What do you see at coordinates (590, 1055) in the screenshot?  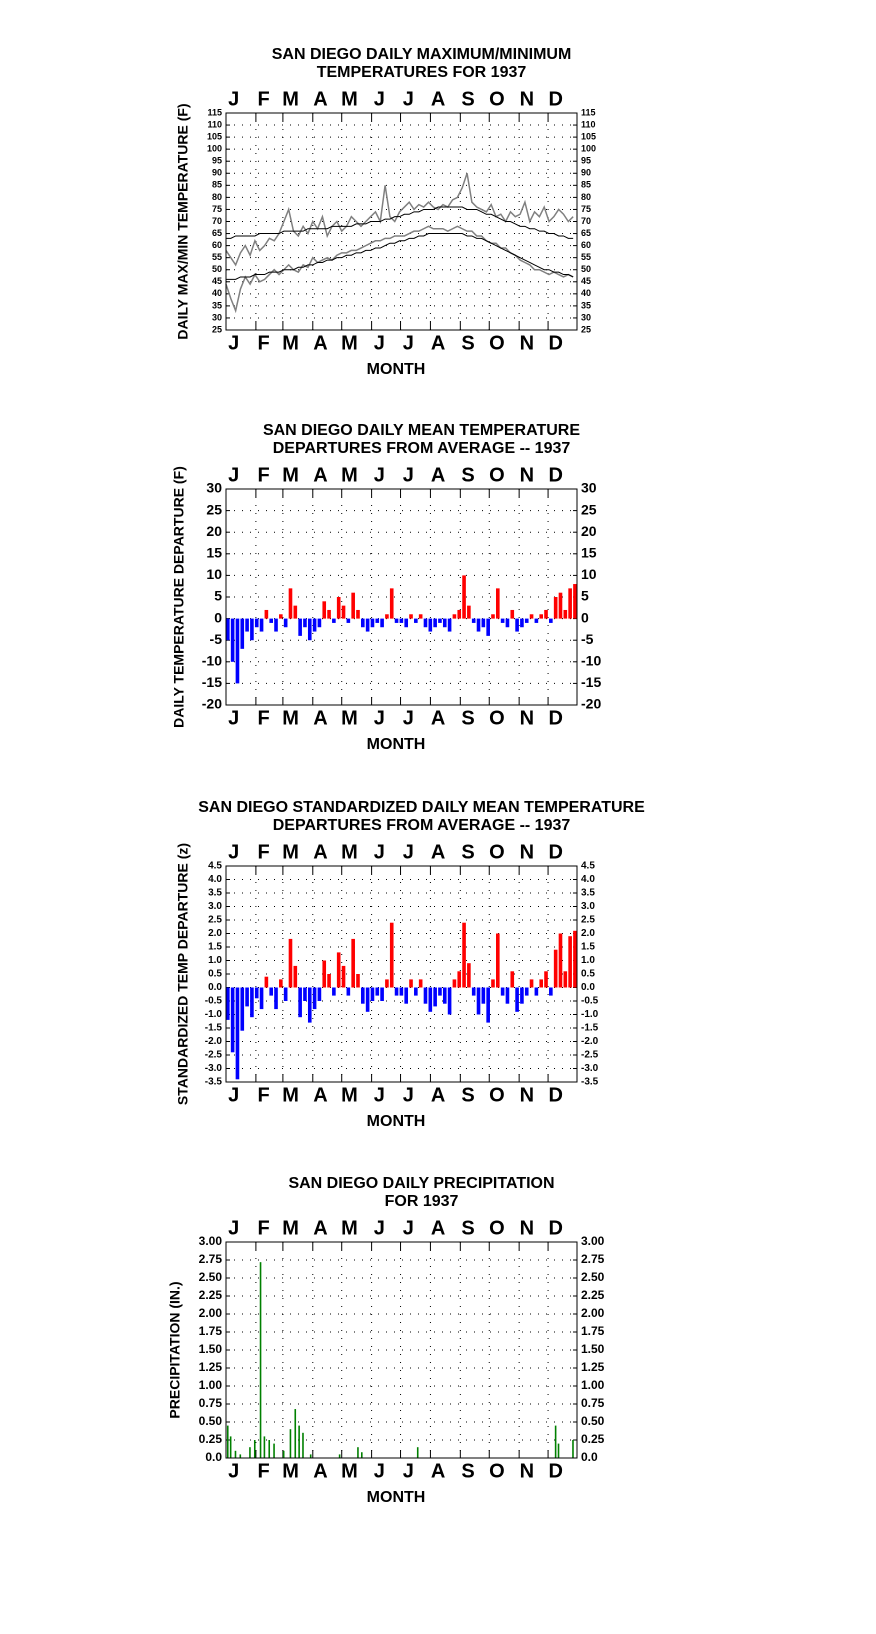 I see `y-tick-label-right: -2.5` at bounding box center [590, 1055].